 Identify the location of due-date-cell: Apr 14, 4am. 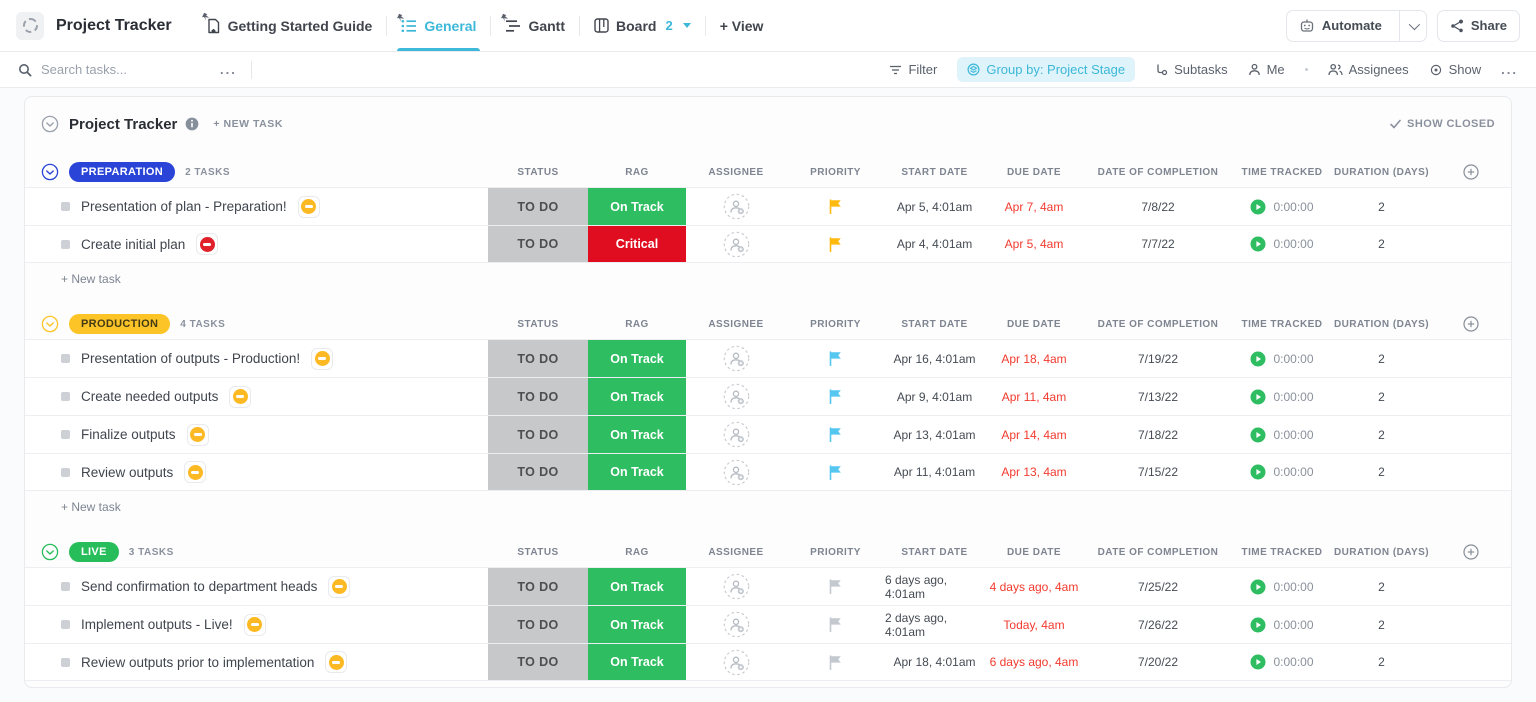
(1034, 434).